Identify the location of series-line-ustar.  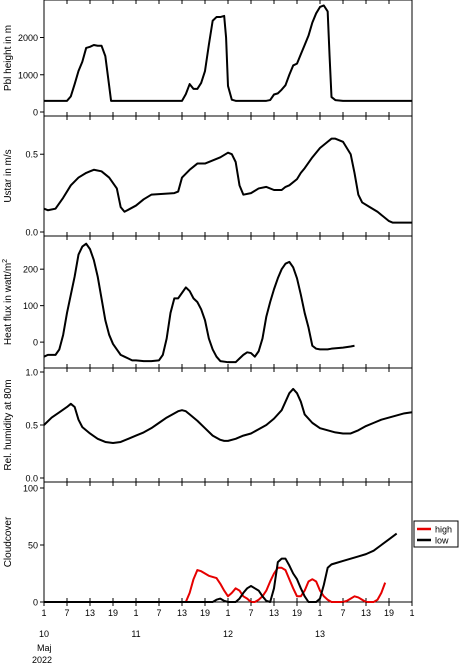
(227, 180).